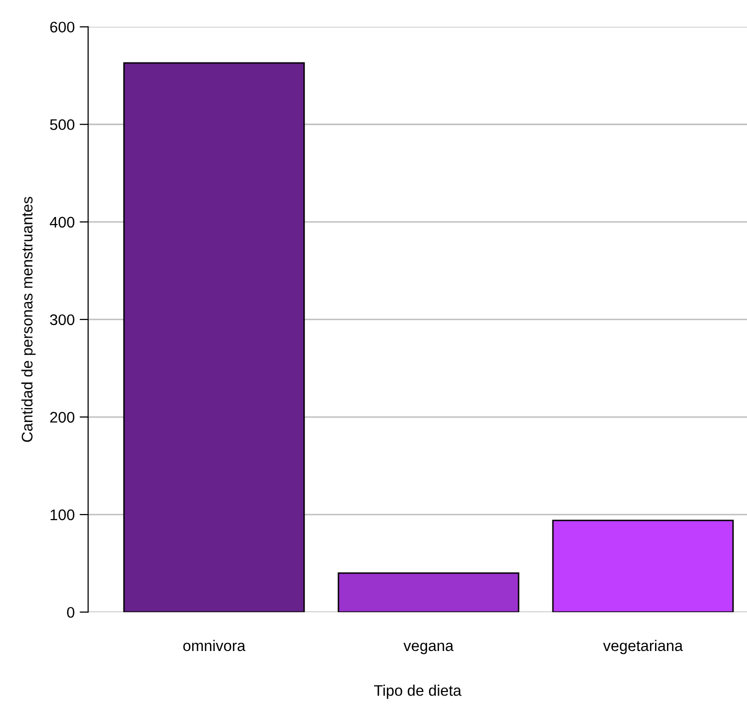 This screenshot has height=706, width=747. Describe the element at coordinates (62, 27) in the screenshot. I see `y-tick-label: 600` at that location.